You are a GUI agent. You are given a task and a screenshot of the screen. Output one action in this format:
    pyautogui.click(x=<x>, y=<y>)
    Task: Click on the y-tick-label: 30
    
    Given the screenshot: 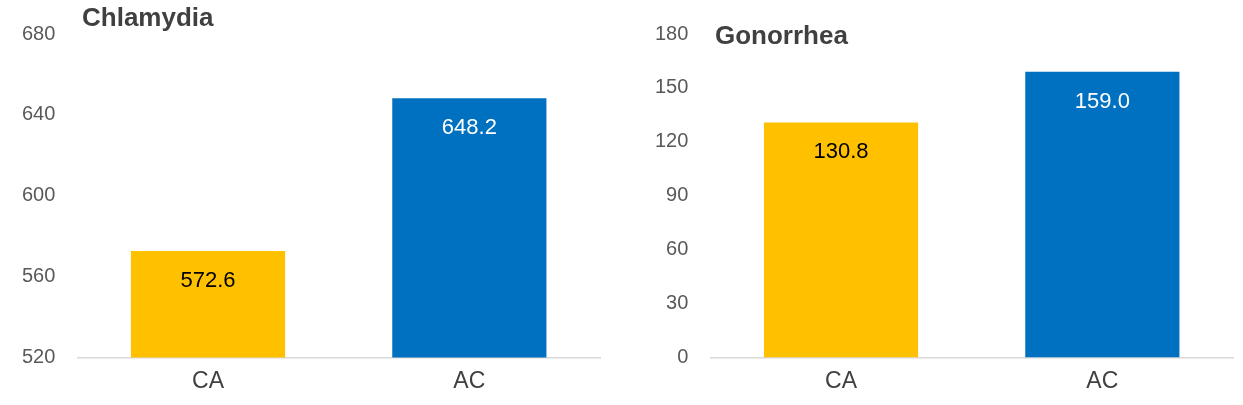 What is the action you would take?
    pyautogui.click(x=677, y=302)
    